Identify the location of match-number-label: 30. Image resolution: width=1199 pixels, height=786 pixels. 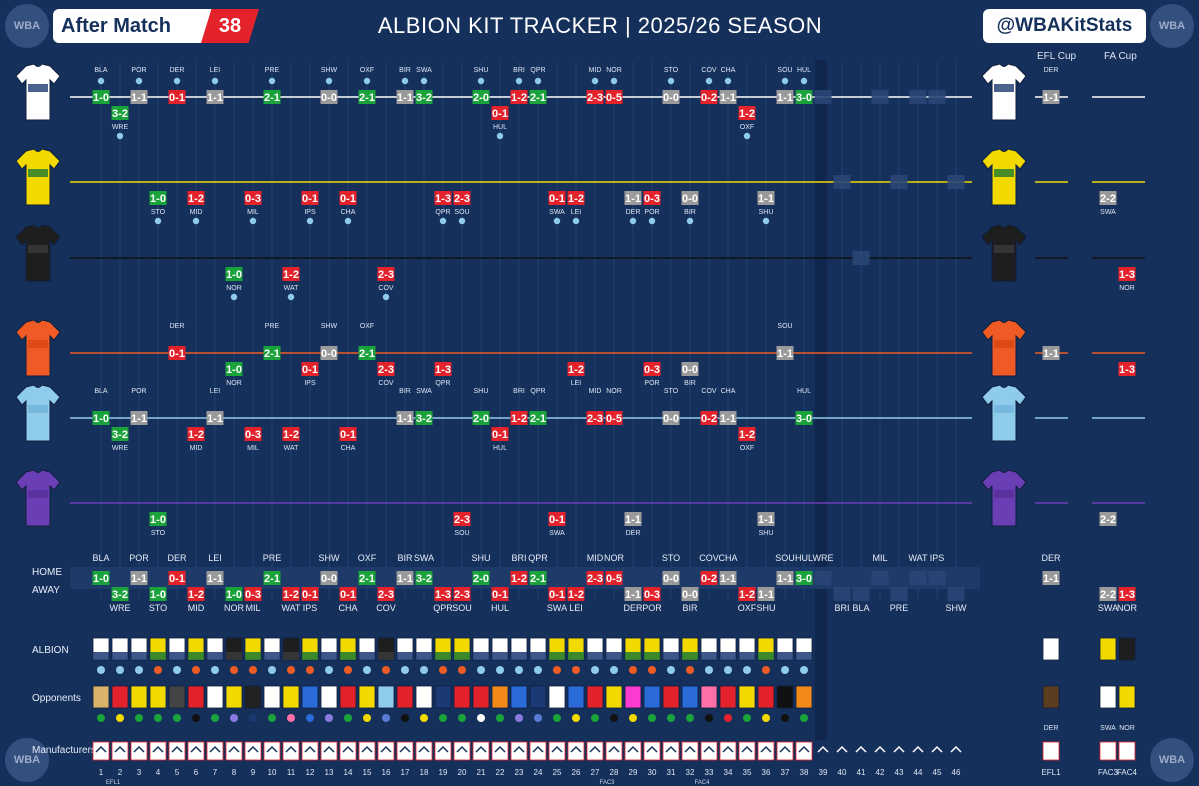
(652, 772).